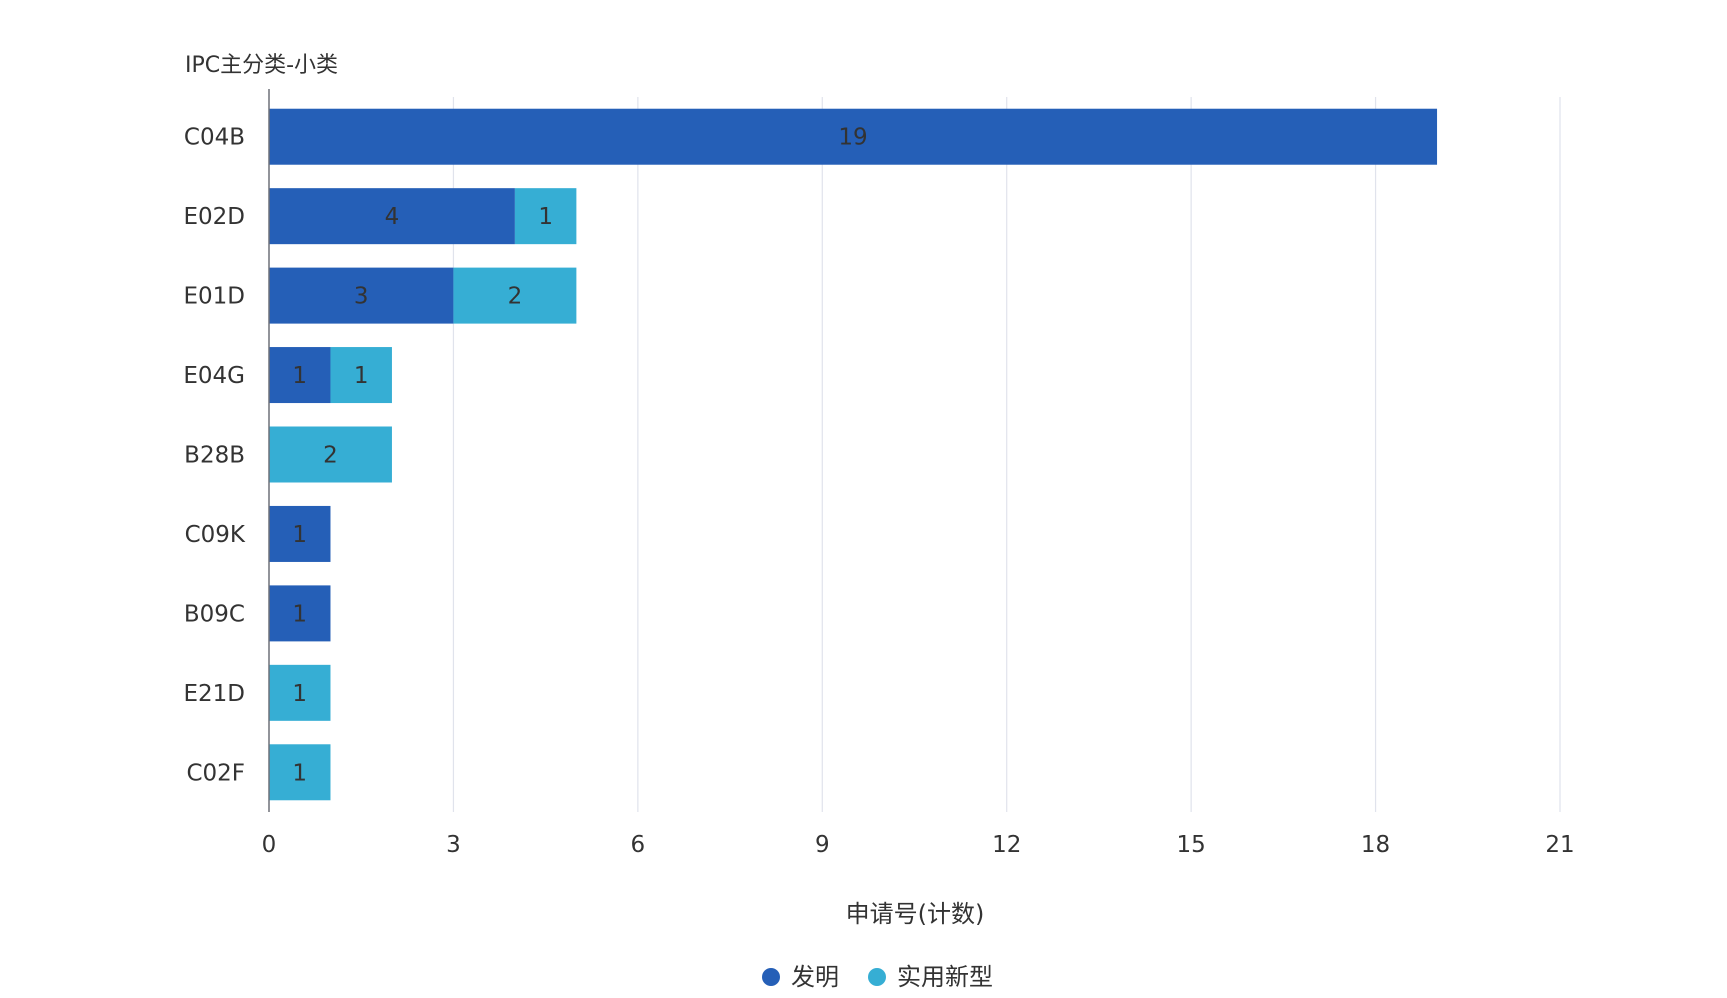 The width and height of the screenshot is (1727, 998). I want to click on data-label-E04G-invention: 1, so click(299, 376).